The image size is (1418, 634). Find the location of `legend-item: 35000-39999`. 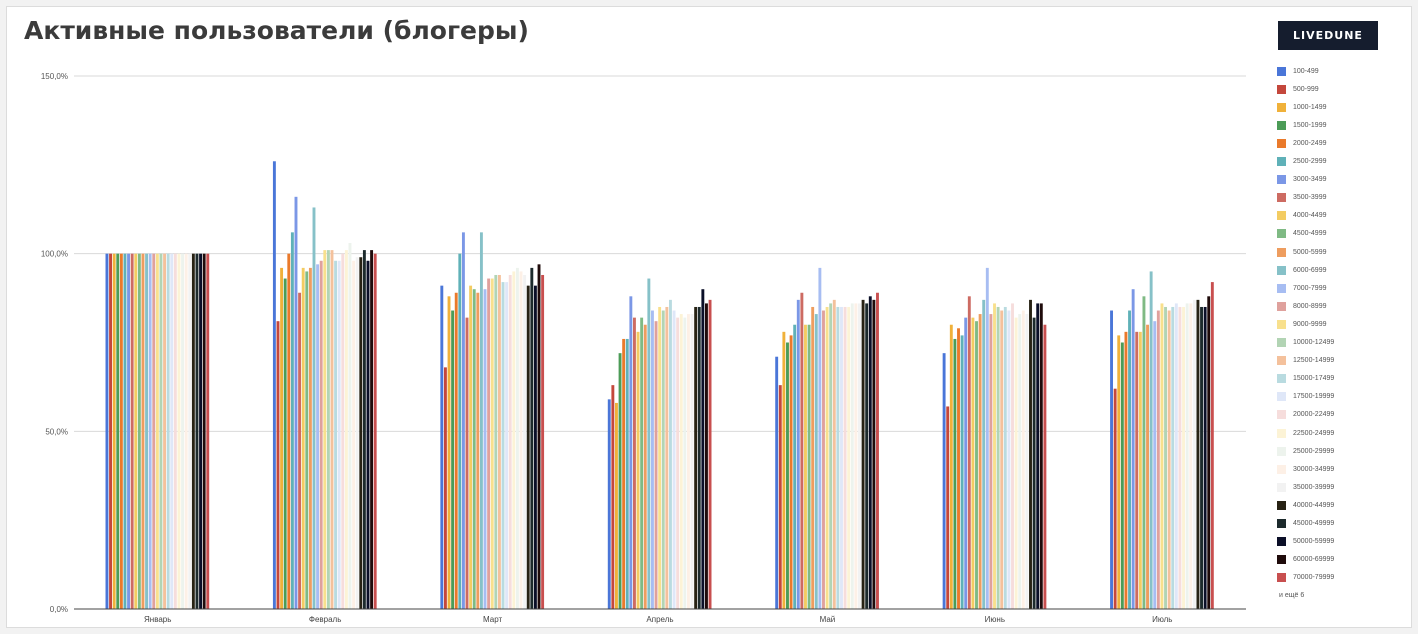

legend-item: 35000-39999 is located at coordinates (1305, 487).